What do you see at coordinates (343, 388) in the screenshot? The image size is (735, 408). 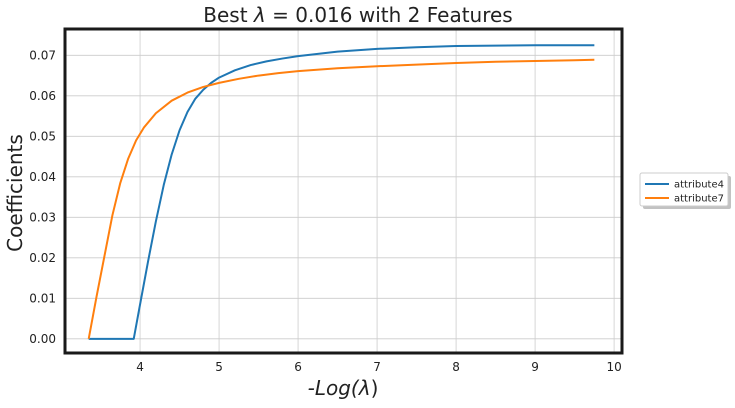 I see `x-axis-label: -Log(λ)` at bounding box center [343, 388].